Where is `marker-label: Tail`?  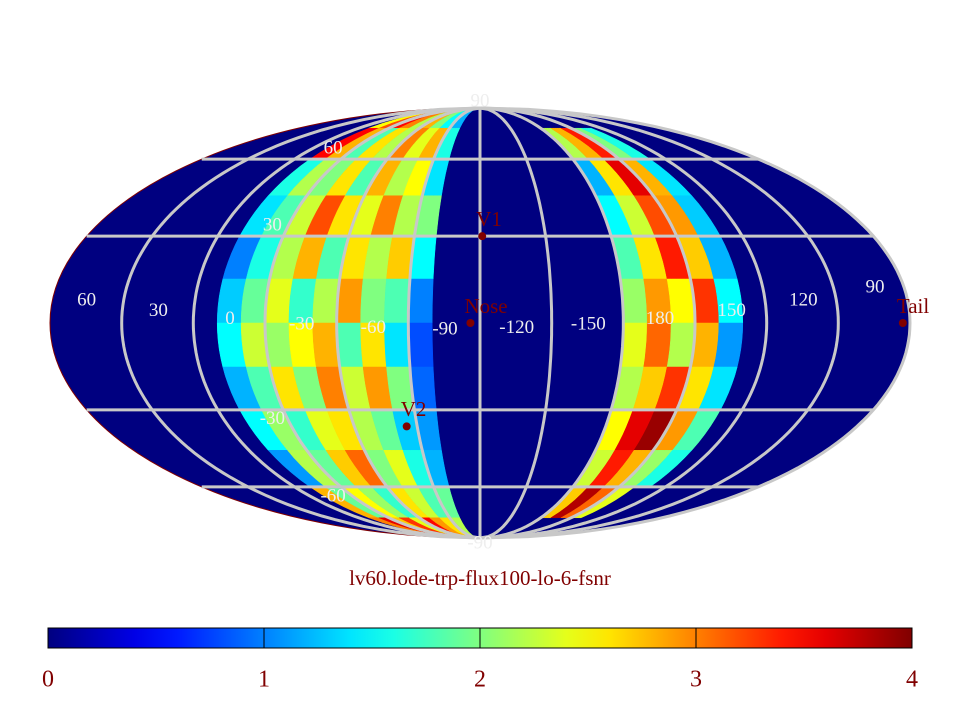 marker-label: Tail is located at coordinates (913, 306).